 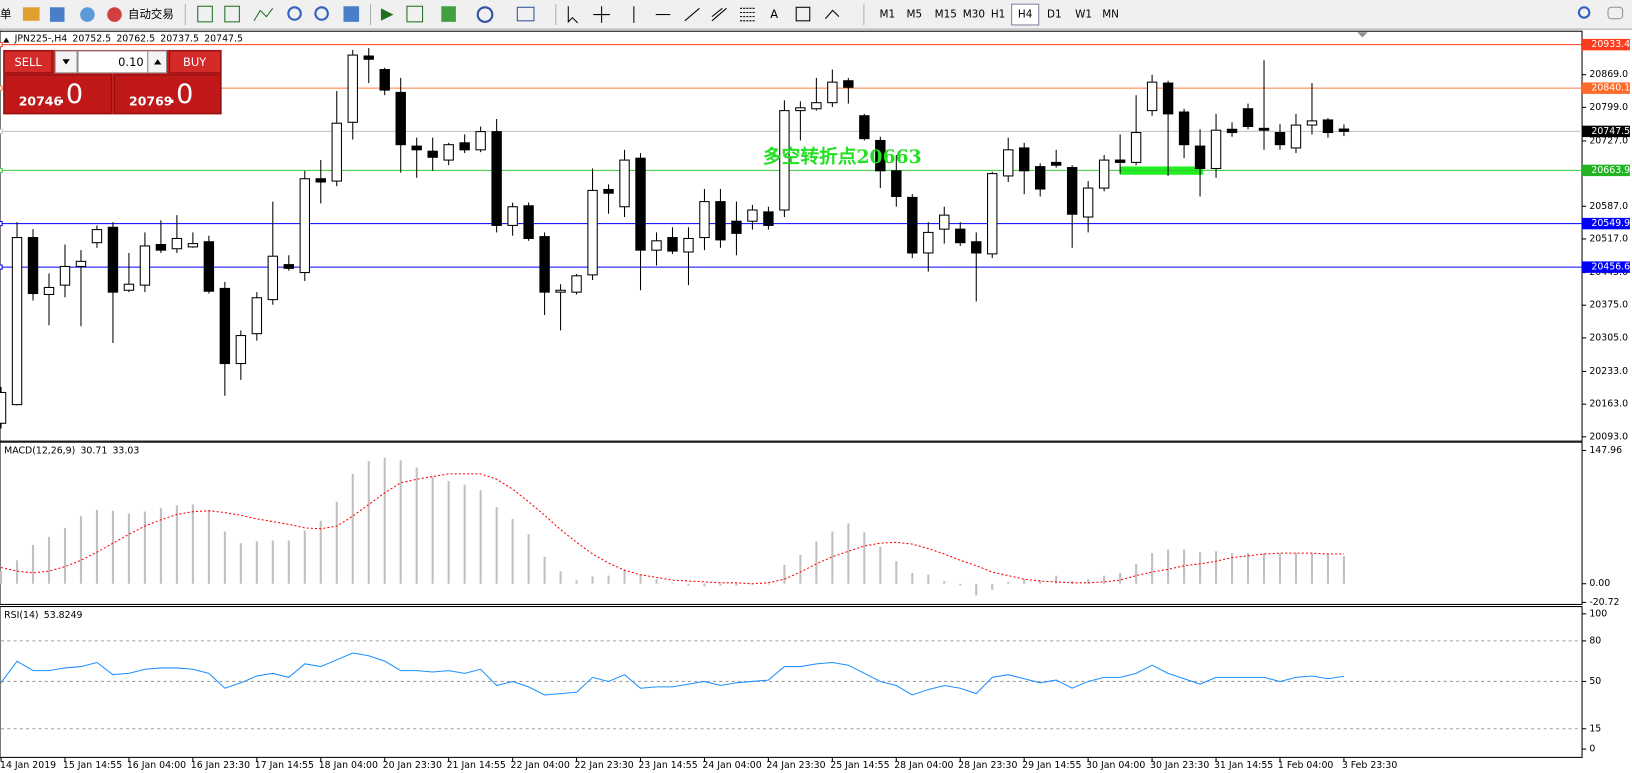 What do you see at coordinates (887, 15) in the screenshot?
I see `timeframe-button: M1` at bounding box center [887, 15].